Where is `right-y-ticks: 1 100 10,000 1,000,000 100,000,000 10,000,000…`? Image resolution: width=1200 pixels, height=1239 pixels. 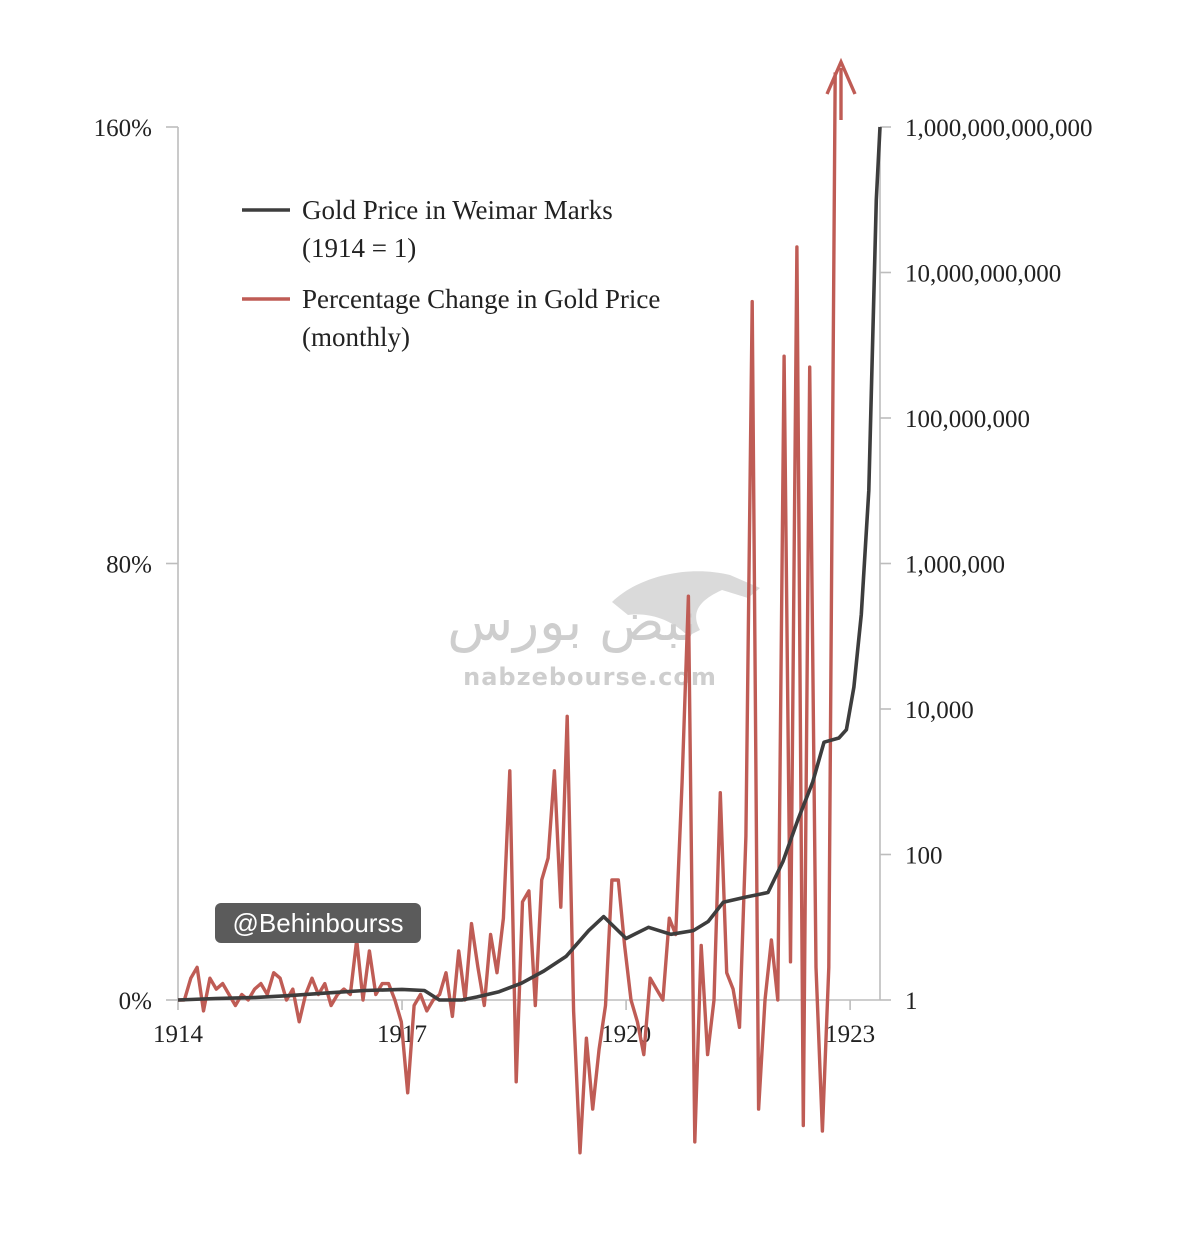
right-y-ticks: 1 100 10,000 1,000,000 100,000,000 10,000,000… is located at coordinates (986, 565).